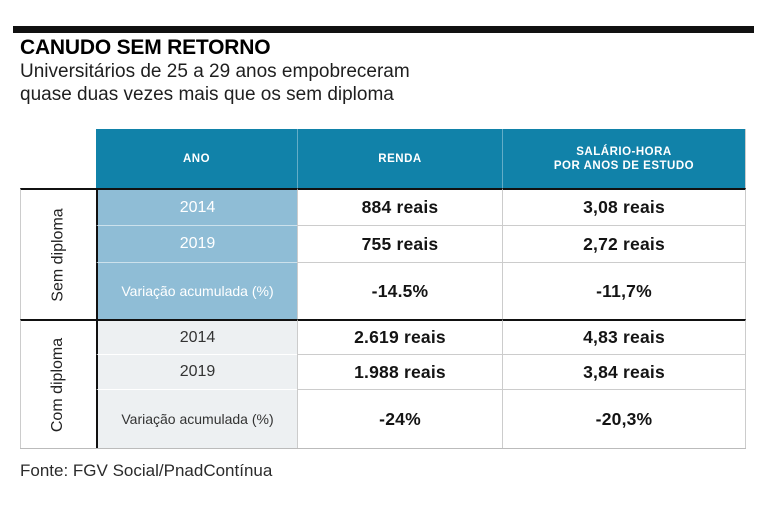 The height and width of the screenshot is (512, 768). Describe the element at coordinates (58, 253) in the screenshot. I see `group-label-sem-diploma: Sem diploma` at that location.